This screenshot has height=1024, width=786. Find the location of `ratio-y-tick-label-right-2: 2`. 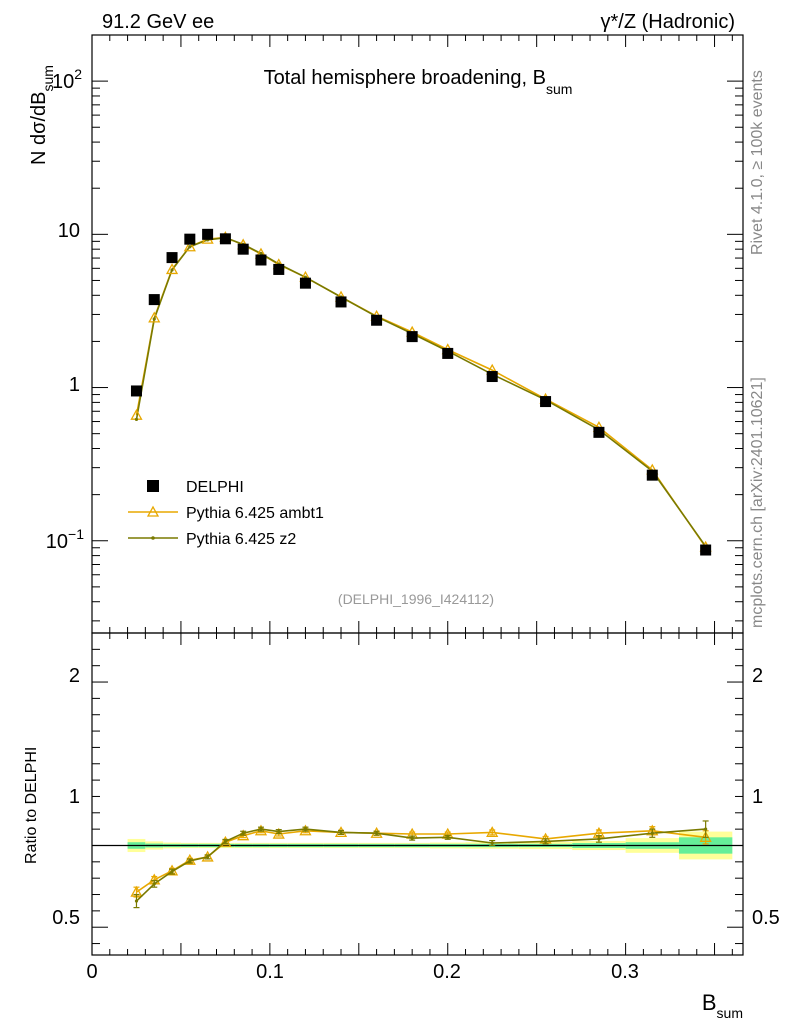

ratio-y-tick-label-right-2: 2 is located at coordinates (757, 676).